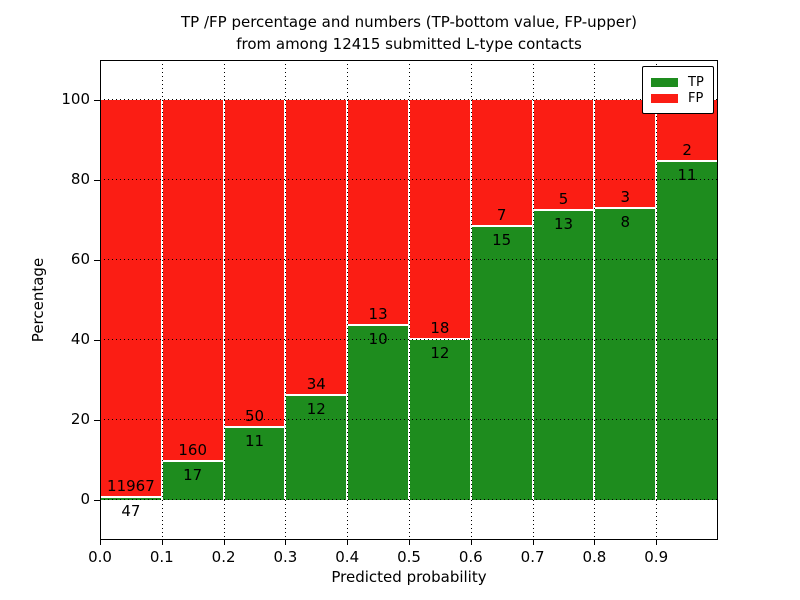 The height and width of the screenshot is (600, 800). Describe the element at coordinates (75, 99) in the screenshot. I see `y-tick-label: 100` at that location.